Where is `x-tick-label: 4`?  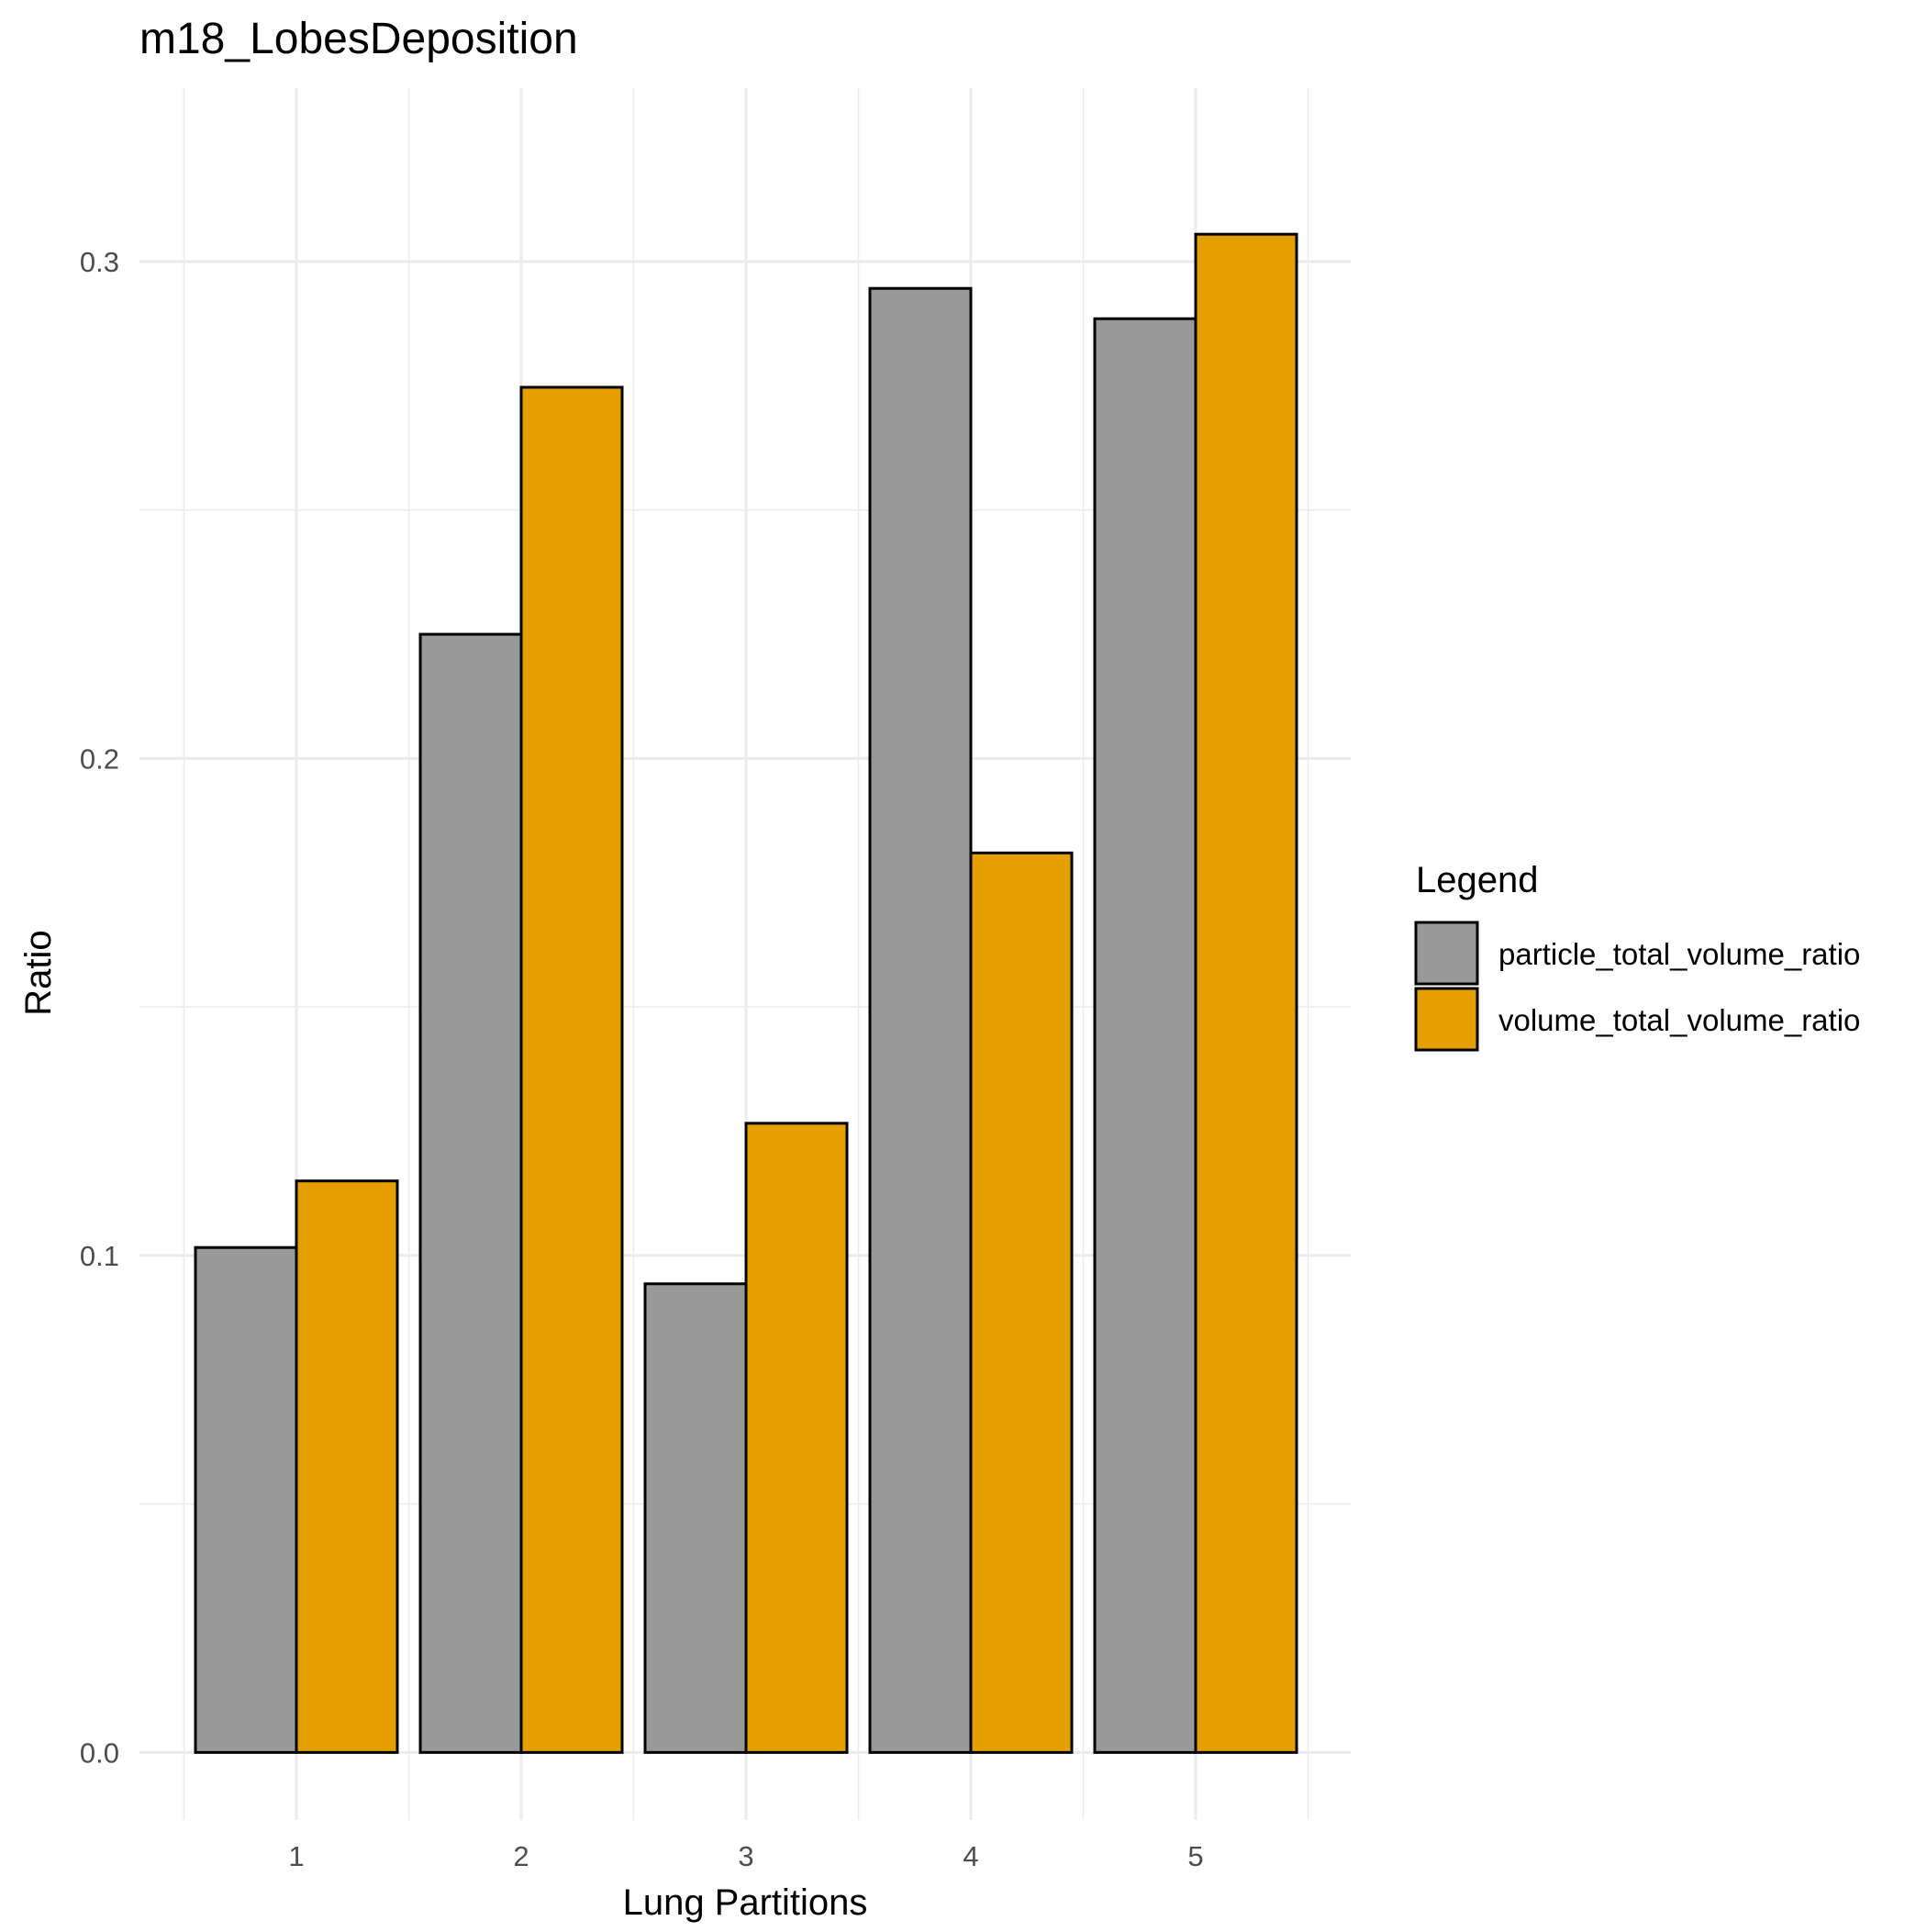 x-tick-label: 4 is located at coordinates (970, 1856).